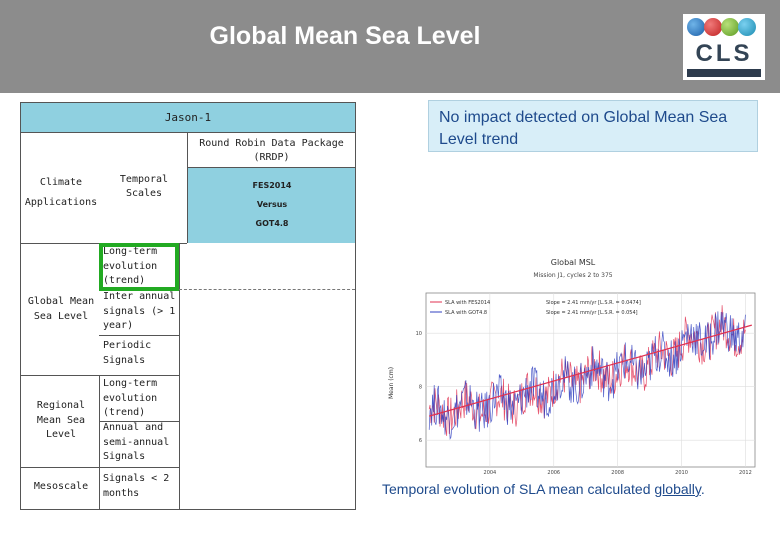 The height and width of the screenshot is (540, 780). What do you see at coordinates (136, 442) in the screenshot?
I see `temporal-scale-label: Annual and semi-annual Signals` at bounding box center [136, 442].